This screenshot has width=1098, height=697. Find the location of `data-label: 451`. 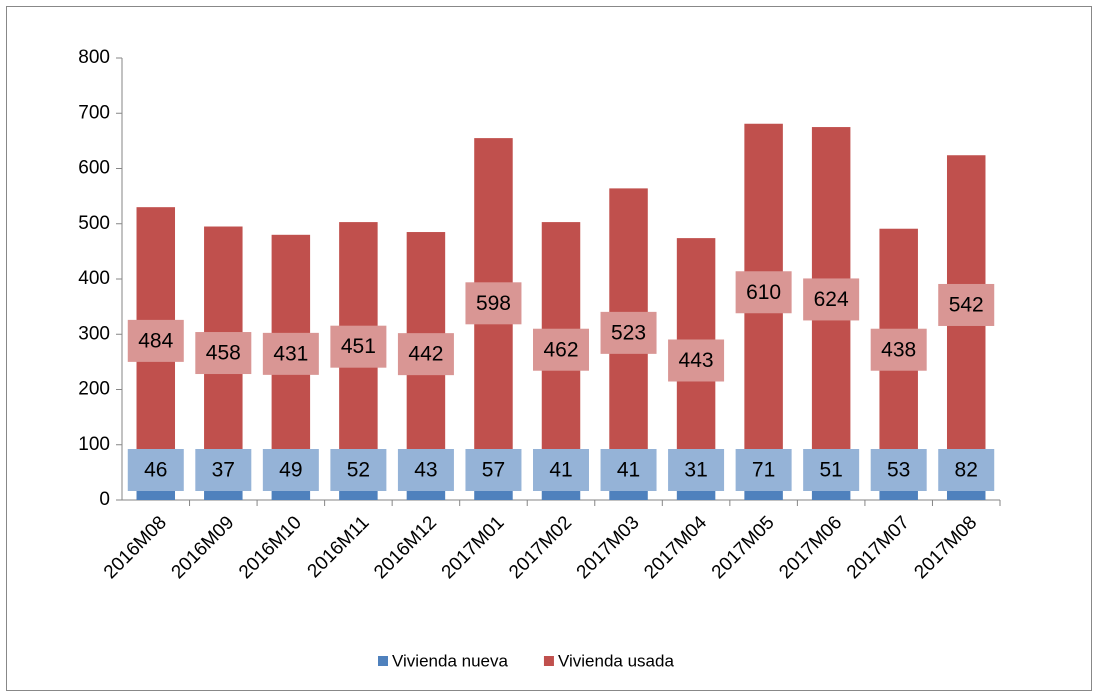

data-label: 451 is located at coordinates (358, 346).